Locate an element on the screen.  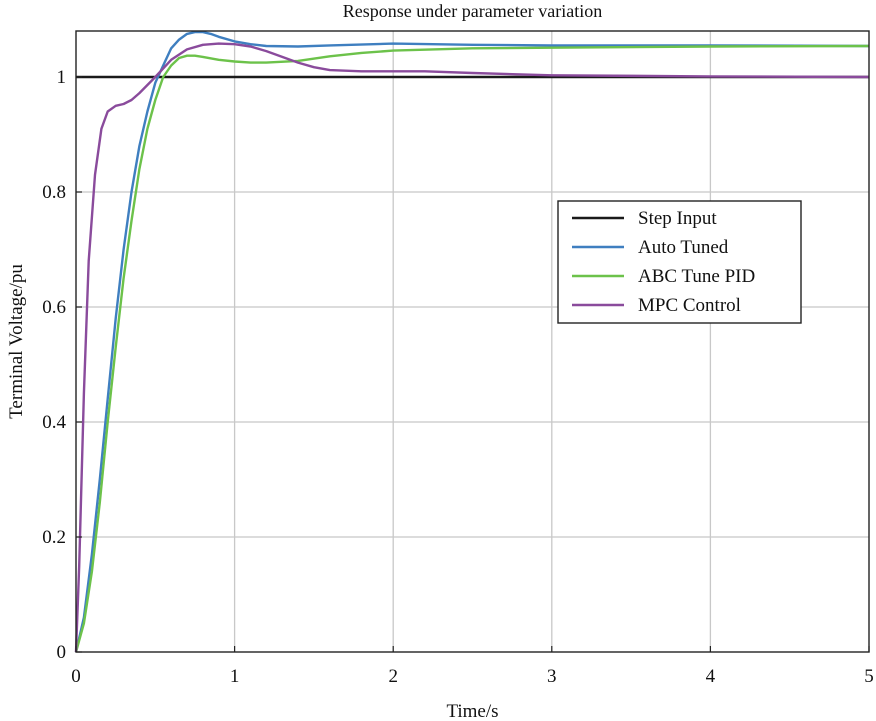
y-tick-label: 0.2 is located at coordinates (54, 537).